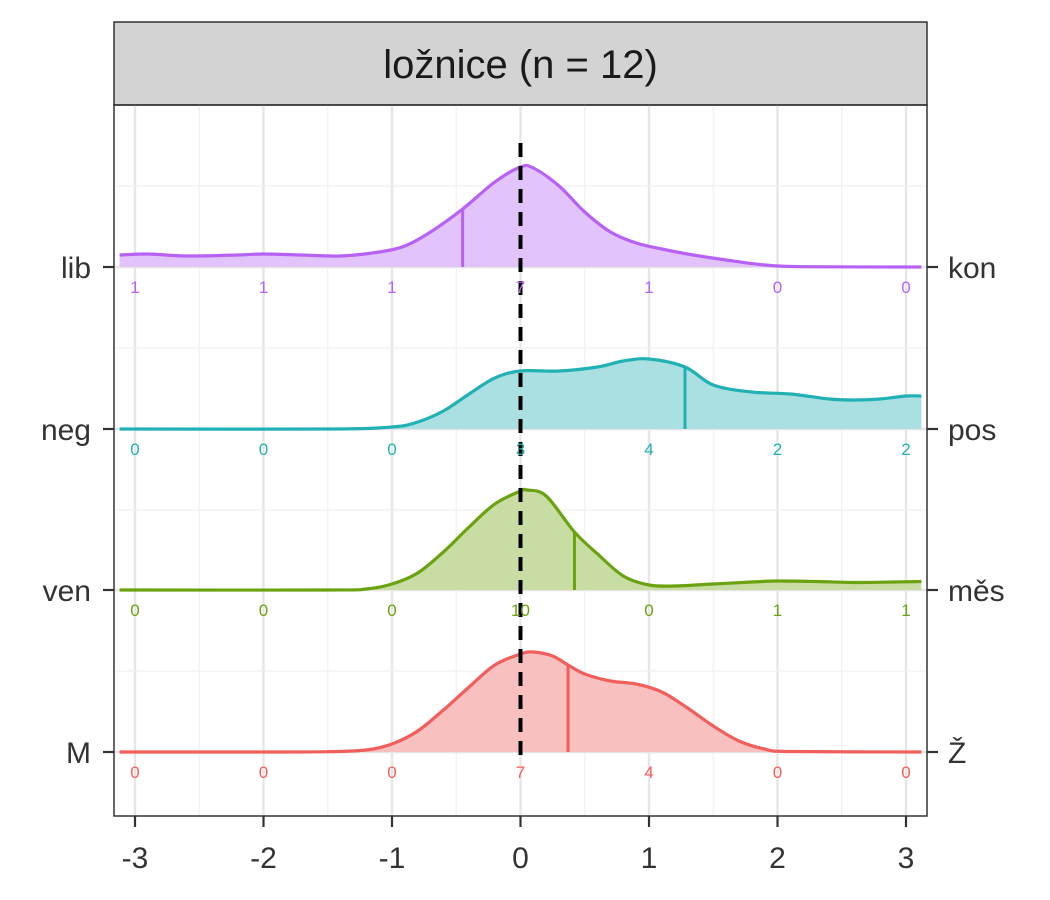 This screenshot has height=900, width=1050. Describe the element at coordinates (520, 216) in the screenshot. I see `ridge-line-lib` at that location.